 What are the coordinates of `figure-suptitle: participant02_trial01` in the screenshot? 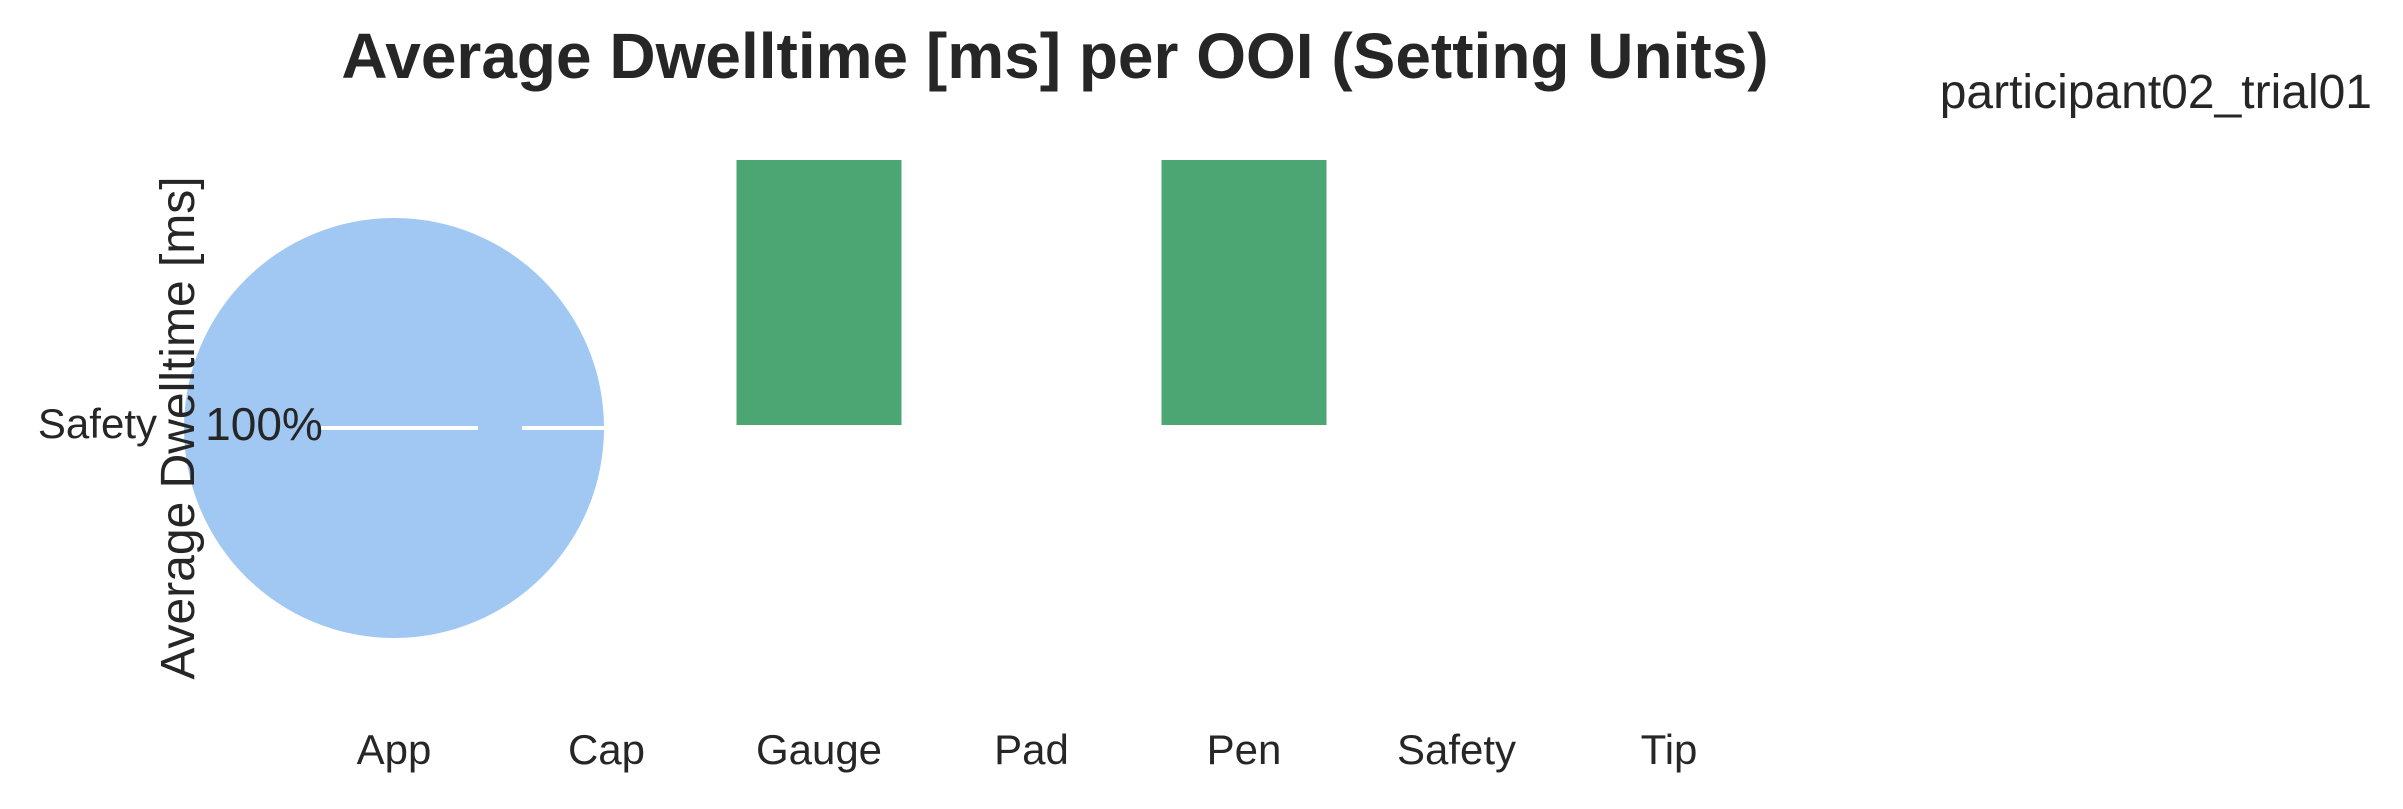 It's located at (2156, 92).